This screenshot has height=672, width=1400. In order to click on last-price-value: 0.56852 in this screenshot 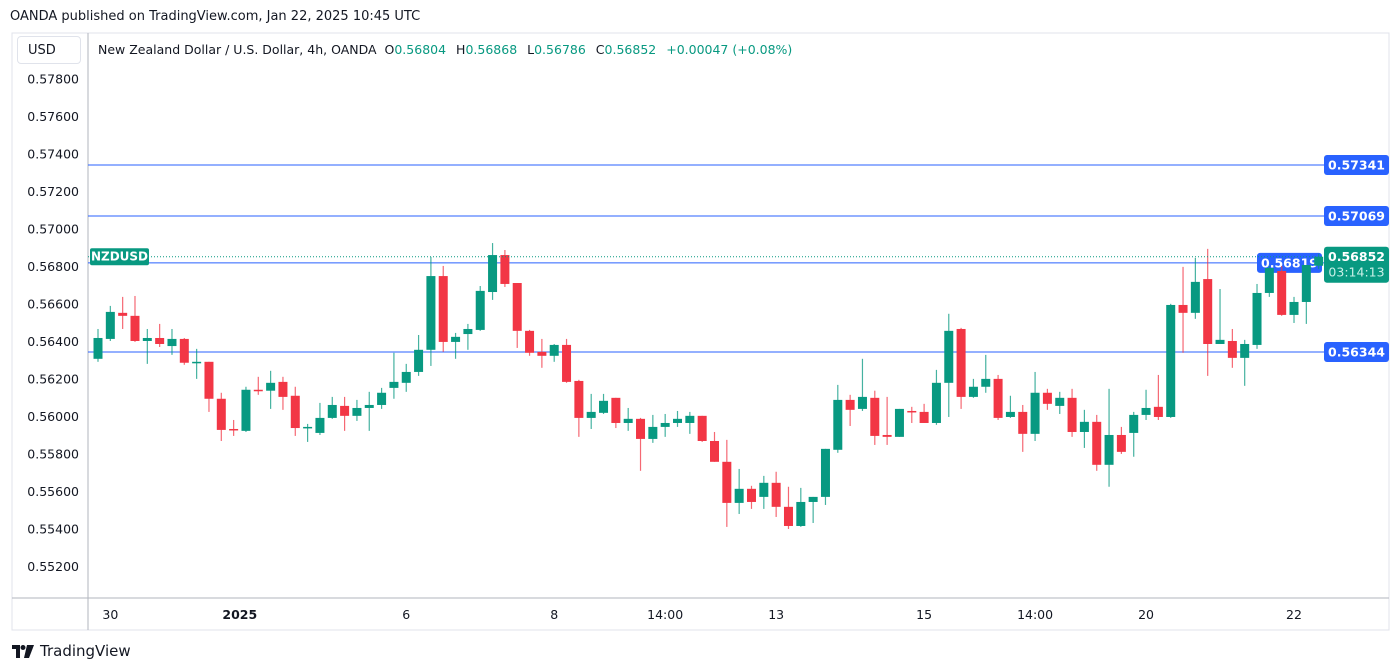, I will do `click(1356, 256)`.